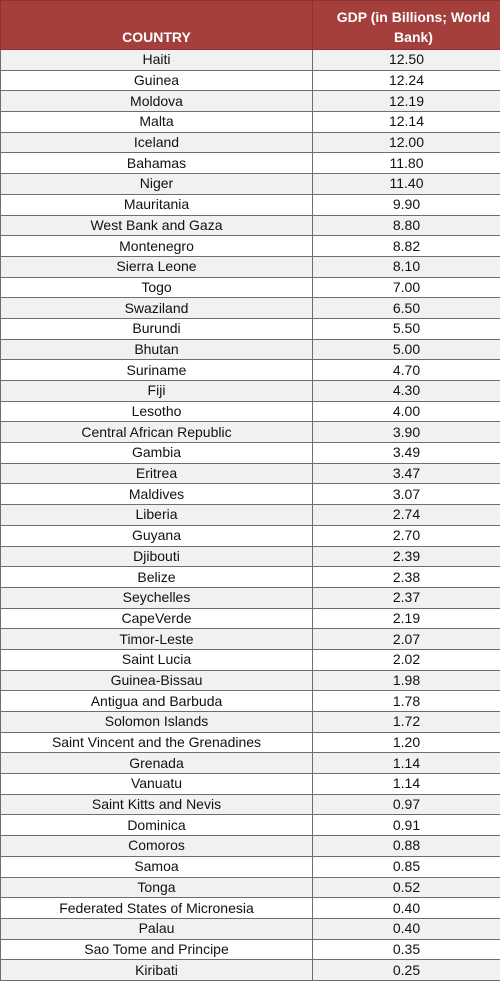 This screenshot has width=500, height=981. Describe the element at coordinates (157, 287) in the screenshot. I see `country-cell: Togo` at that location.